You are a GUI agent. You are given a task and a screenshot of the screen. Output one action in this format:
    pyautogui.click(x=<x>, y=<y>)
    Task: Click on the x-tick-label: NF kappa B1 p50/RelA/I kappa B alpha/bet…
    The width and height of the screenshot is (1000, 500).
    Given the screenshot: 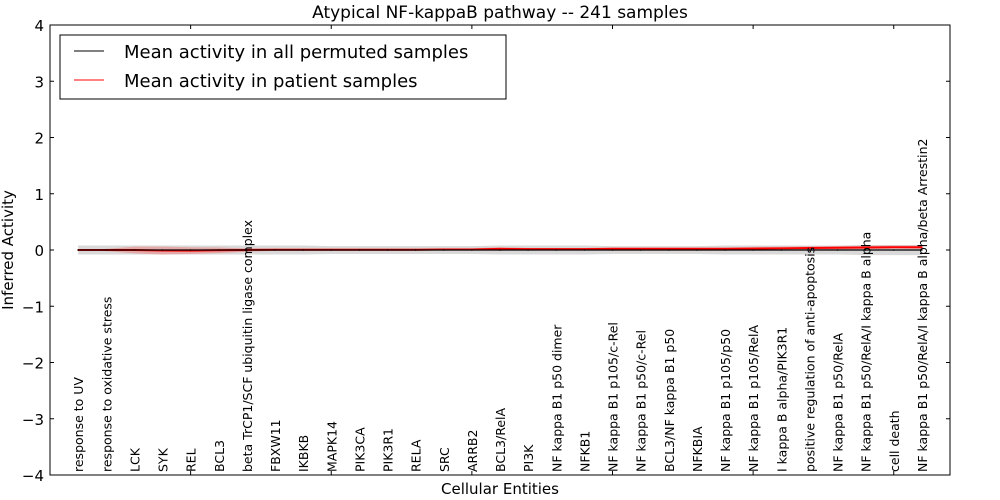 What is the action you would take?
    pyautogui.click(x=922, y=306)
    